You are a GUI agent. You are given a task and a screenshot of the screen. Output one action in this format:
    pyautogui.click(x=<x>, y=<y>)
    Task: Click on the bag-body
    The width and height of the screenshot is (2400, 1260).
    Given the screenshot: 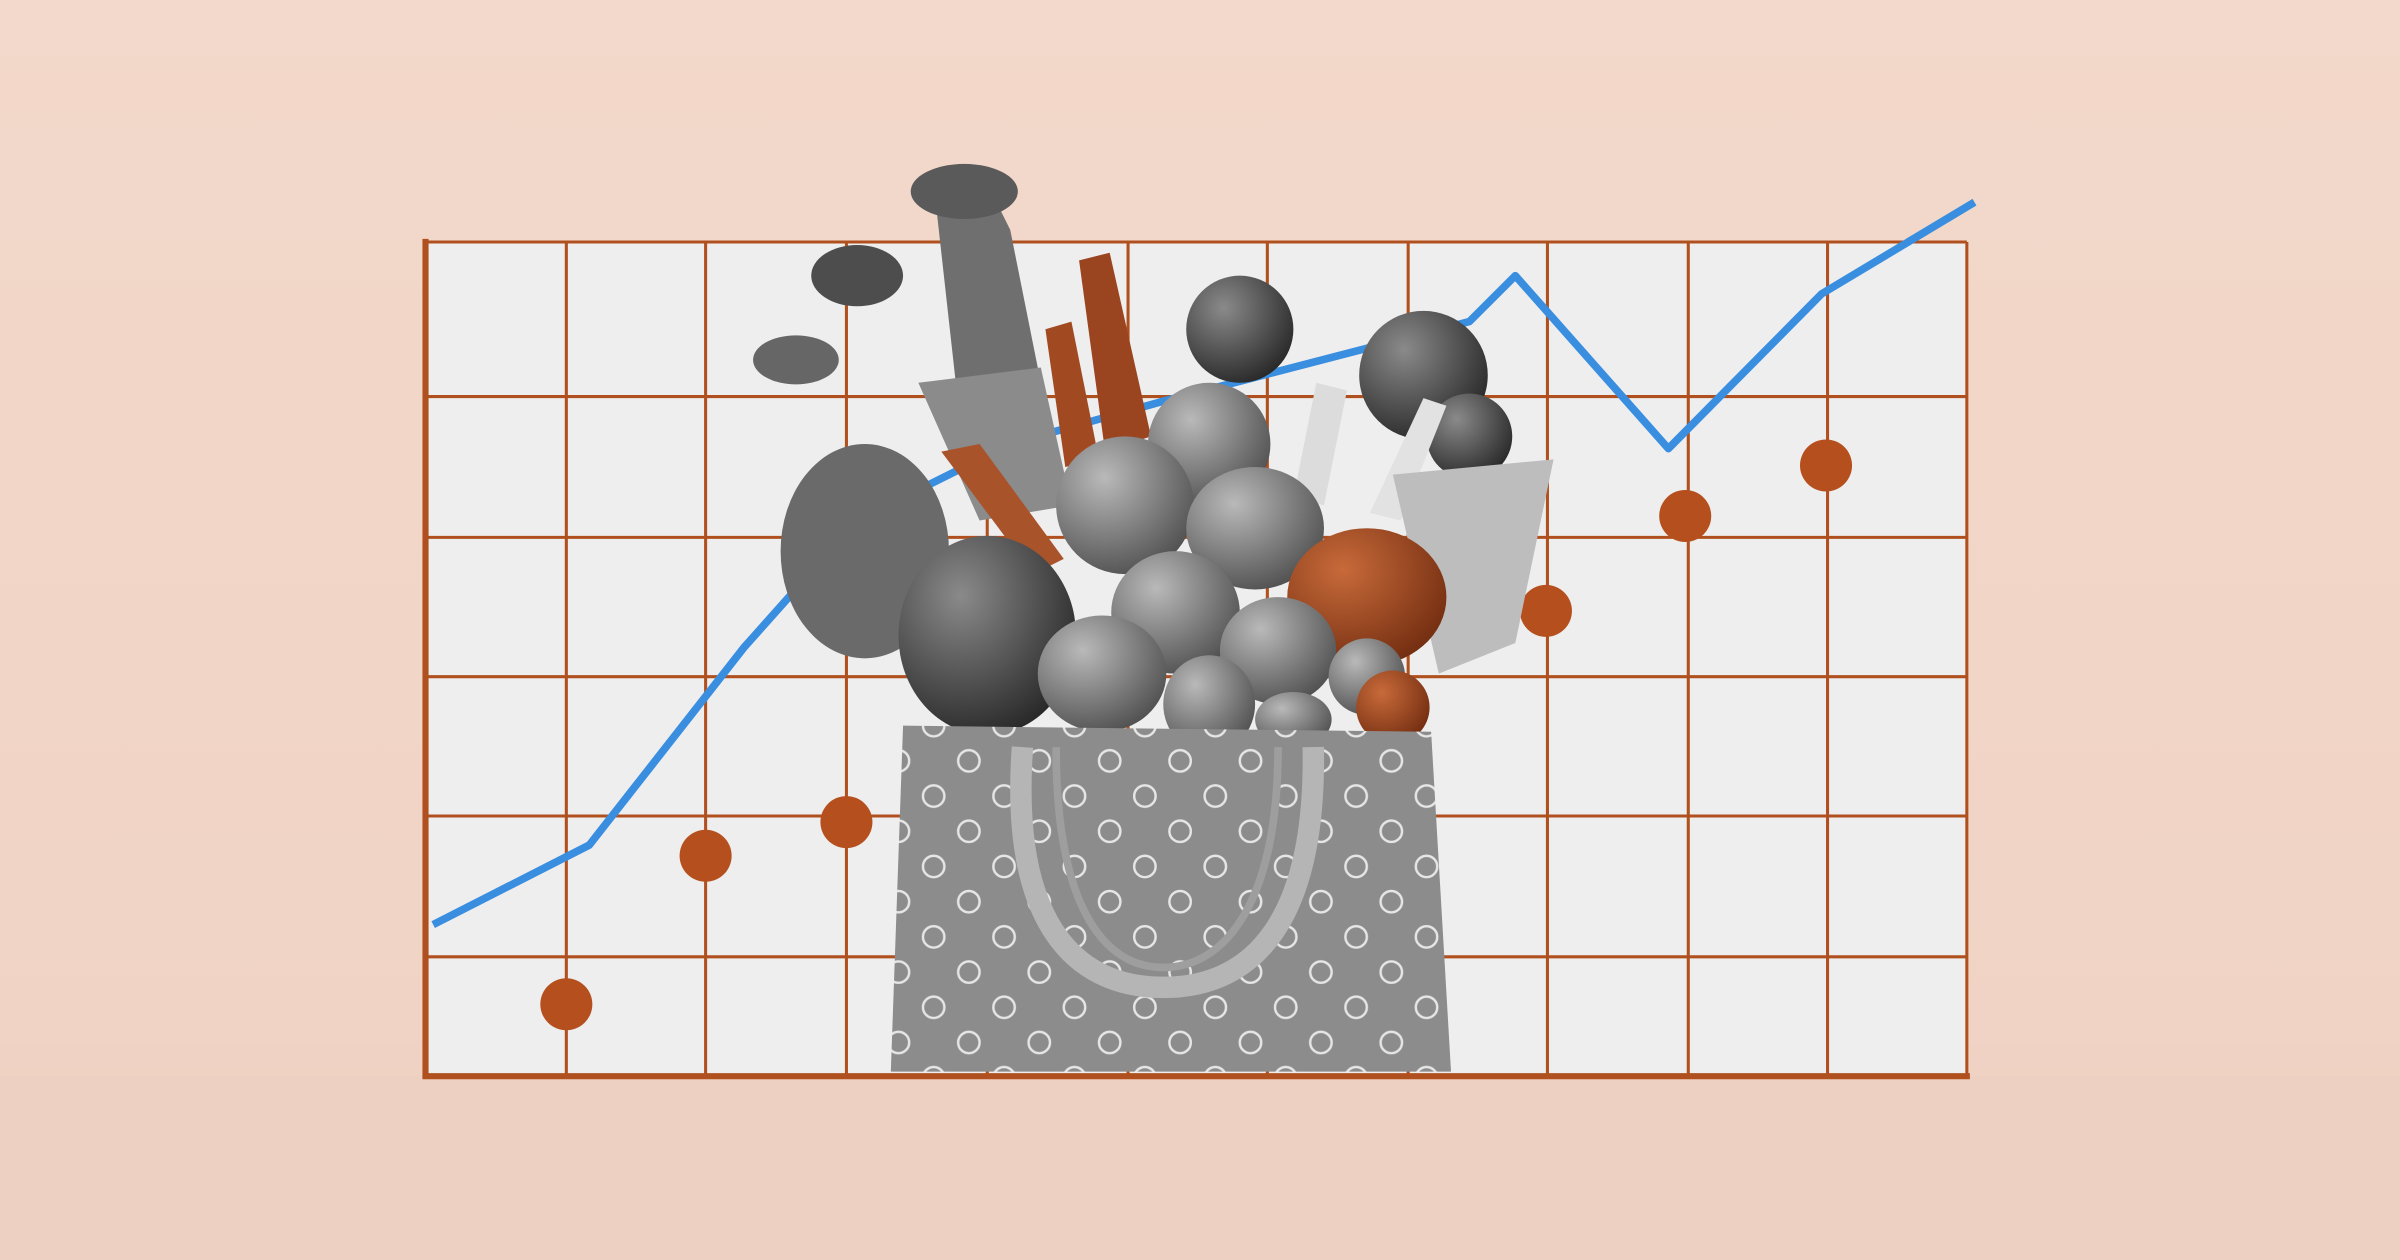 What is the action you would take?
    pyautogui.click(x=1171, y=898)
    